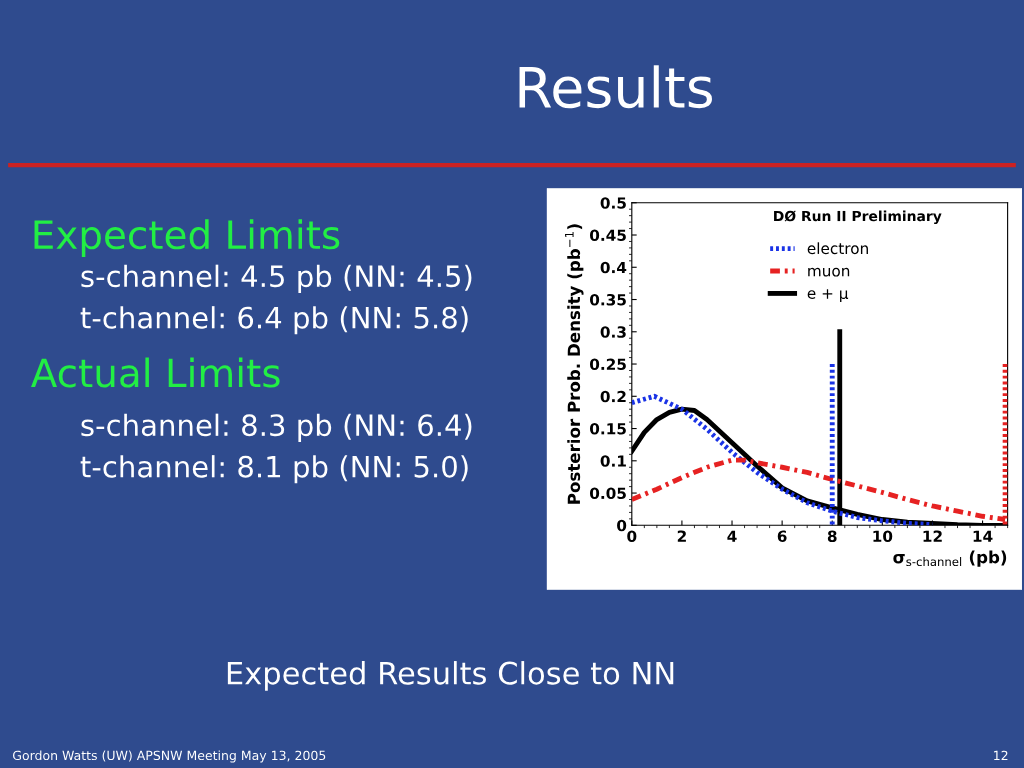 Image resolution: width=1024 pixels, height=768 pixels. Describe the element at coordinates (607, 235) in the screenshot. I see `y-tick-label: 0.45` at that location.